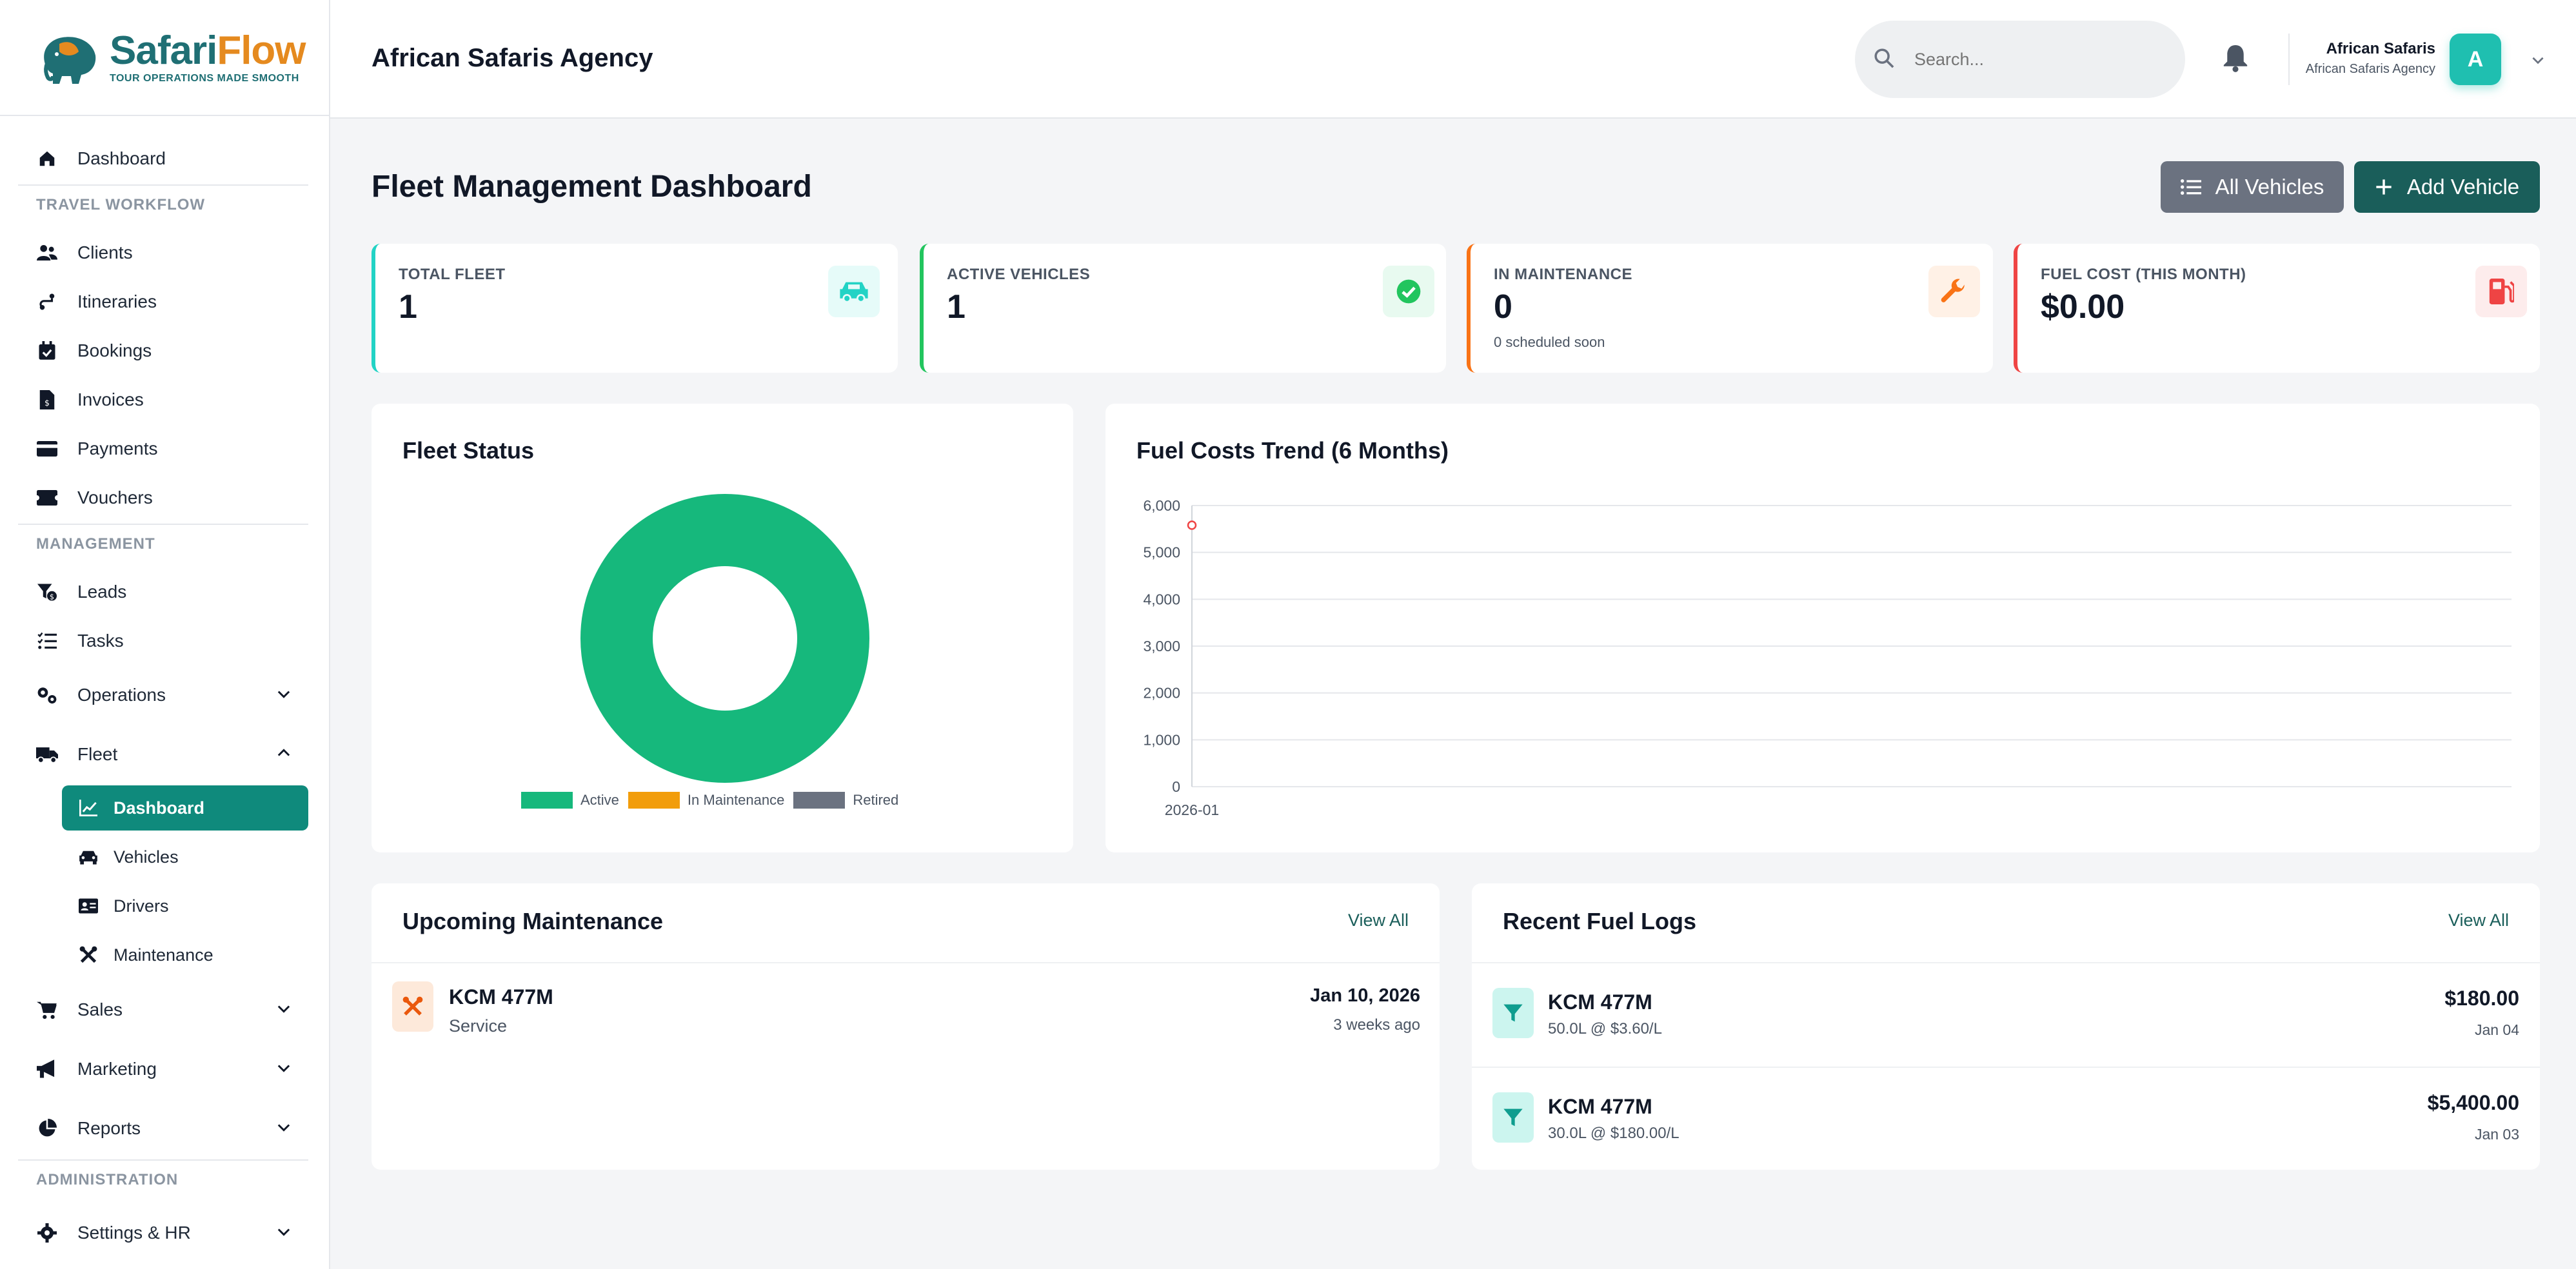  What do you see at coordinates (159, 808) in the screenshot?
I see `sidebar-item-label: Dashboard` at bounding box center [159, 808].